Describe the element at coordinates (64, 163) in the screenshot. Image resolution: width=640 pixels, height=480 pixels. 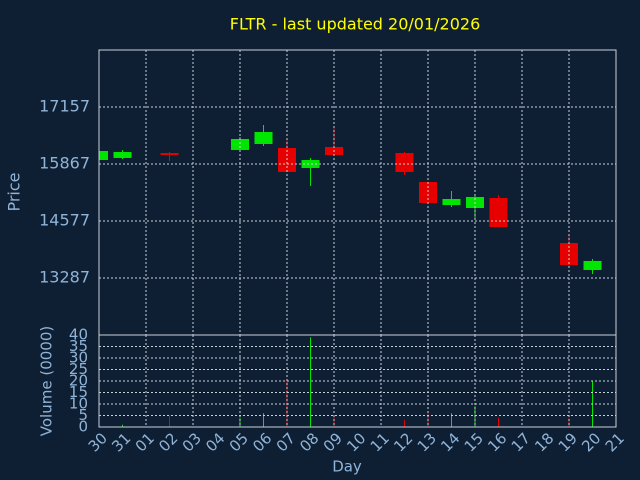
I see `y-tick-label: 15867` at that location.